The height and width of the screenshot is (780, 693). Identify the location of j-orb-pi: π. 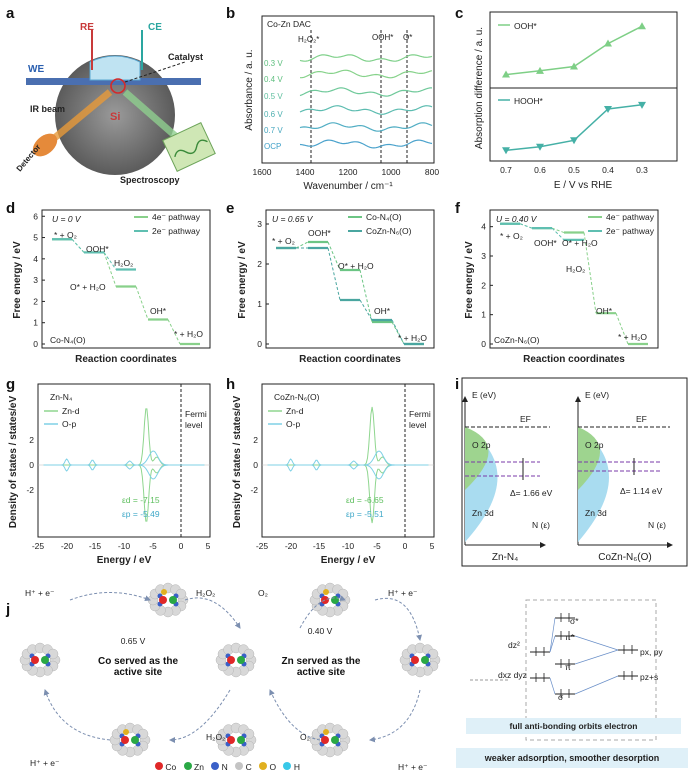
(568, 667).